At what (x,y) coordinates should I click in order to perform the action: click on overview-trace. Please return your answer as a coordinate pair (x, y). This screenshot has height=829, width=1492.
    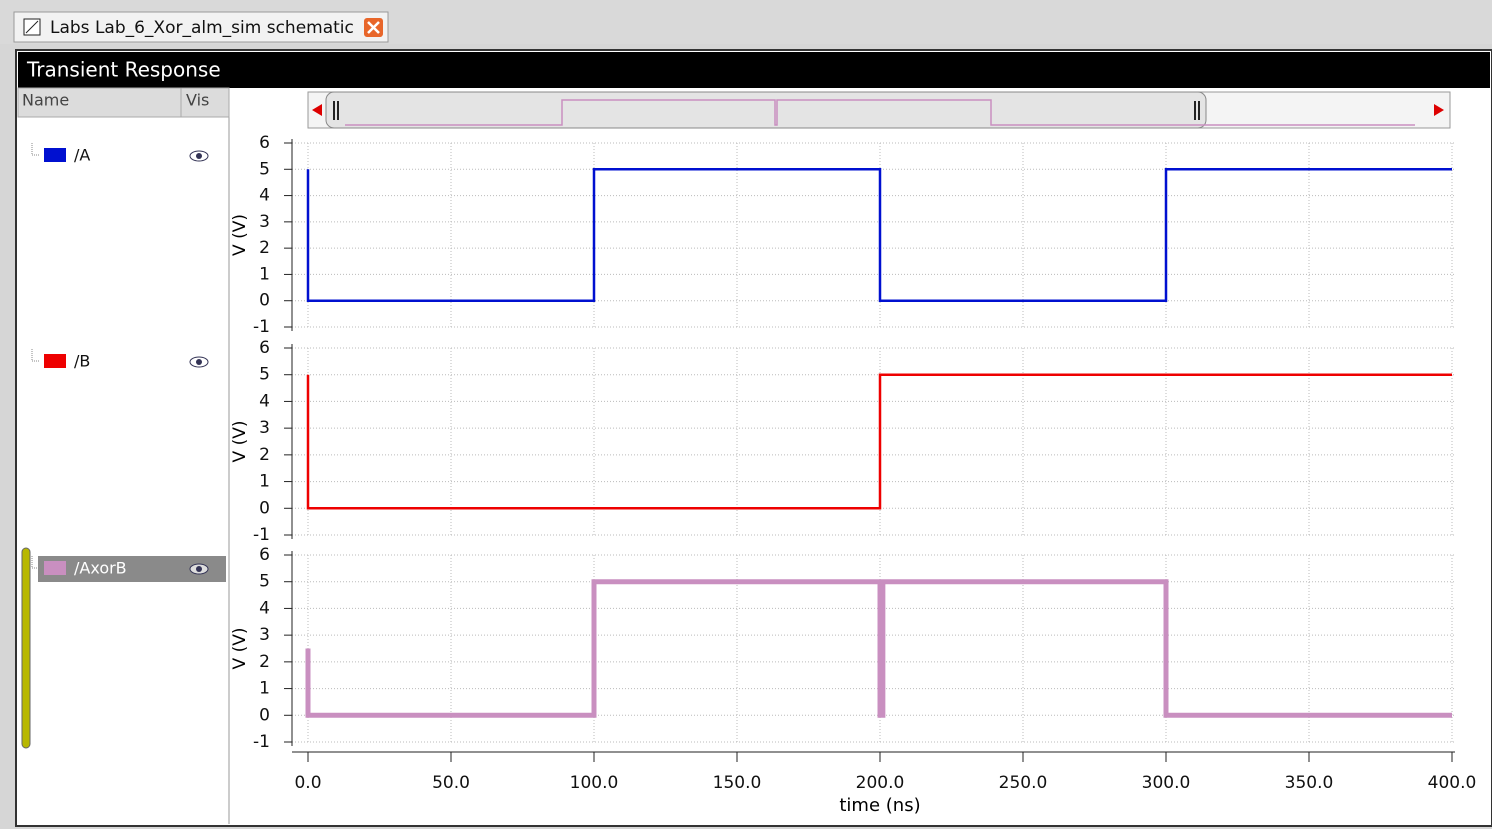
    Looking at the image, I should click on (880, 112).